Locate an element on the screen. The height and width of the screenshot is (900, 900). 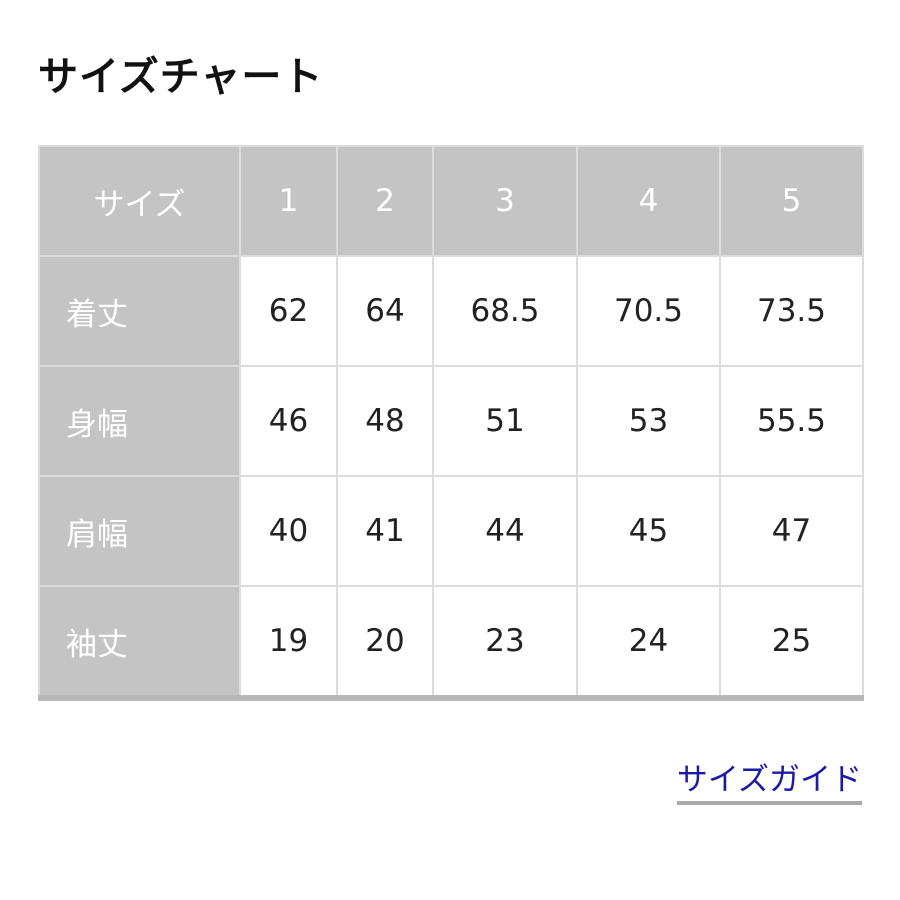
table-cell: 73.5 is located at coordinates (791, 311).